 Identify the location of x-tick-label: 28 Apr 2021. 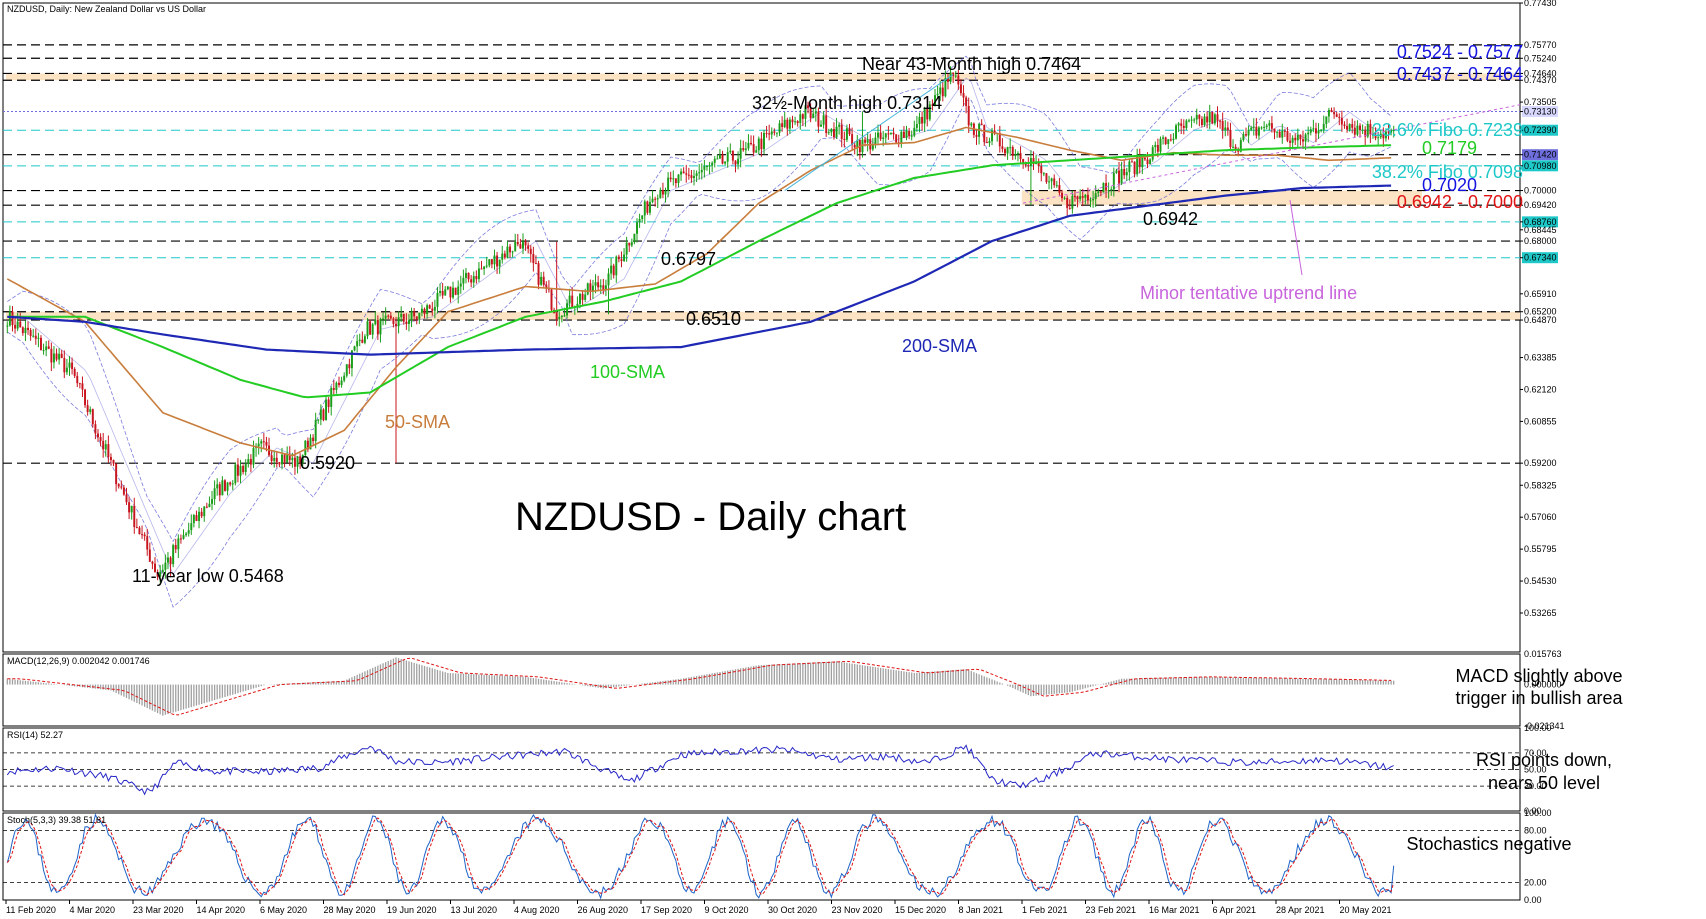
(1300, 910).